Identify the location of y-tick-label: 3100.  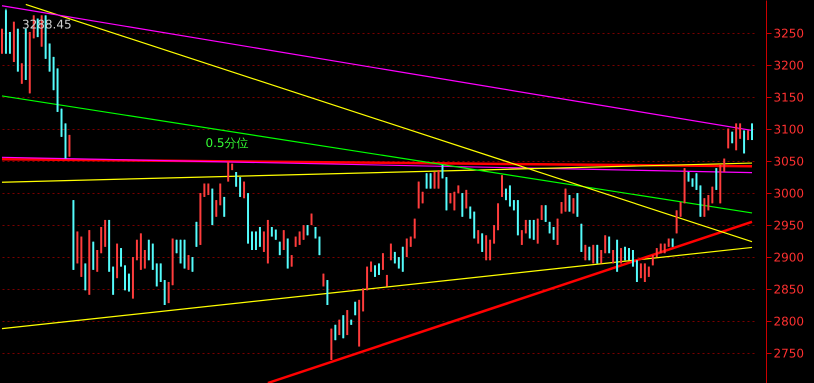
(789, 129).